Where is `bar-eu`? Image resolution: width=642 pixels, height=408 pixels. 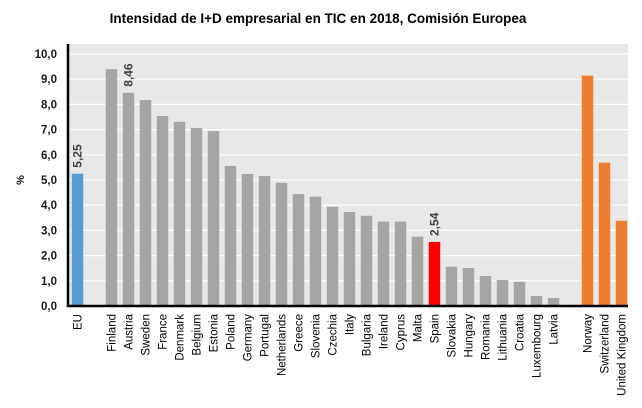
bar-eu is located at coordinates (77, 239).